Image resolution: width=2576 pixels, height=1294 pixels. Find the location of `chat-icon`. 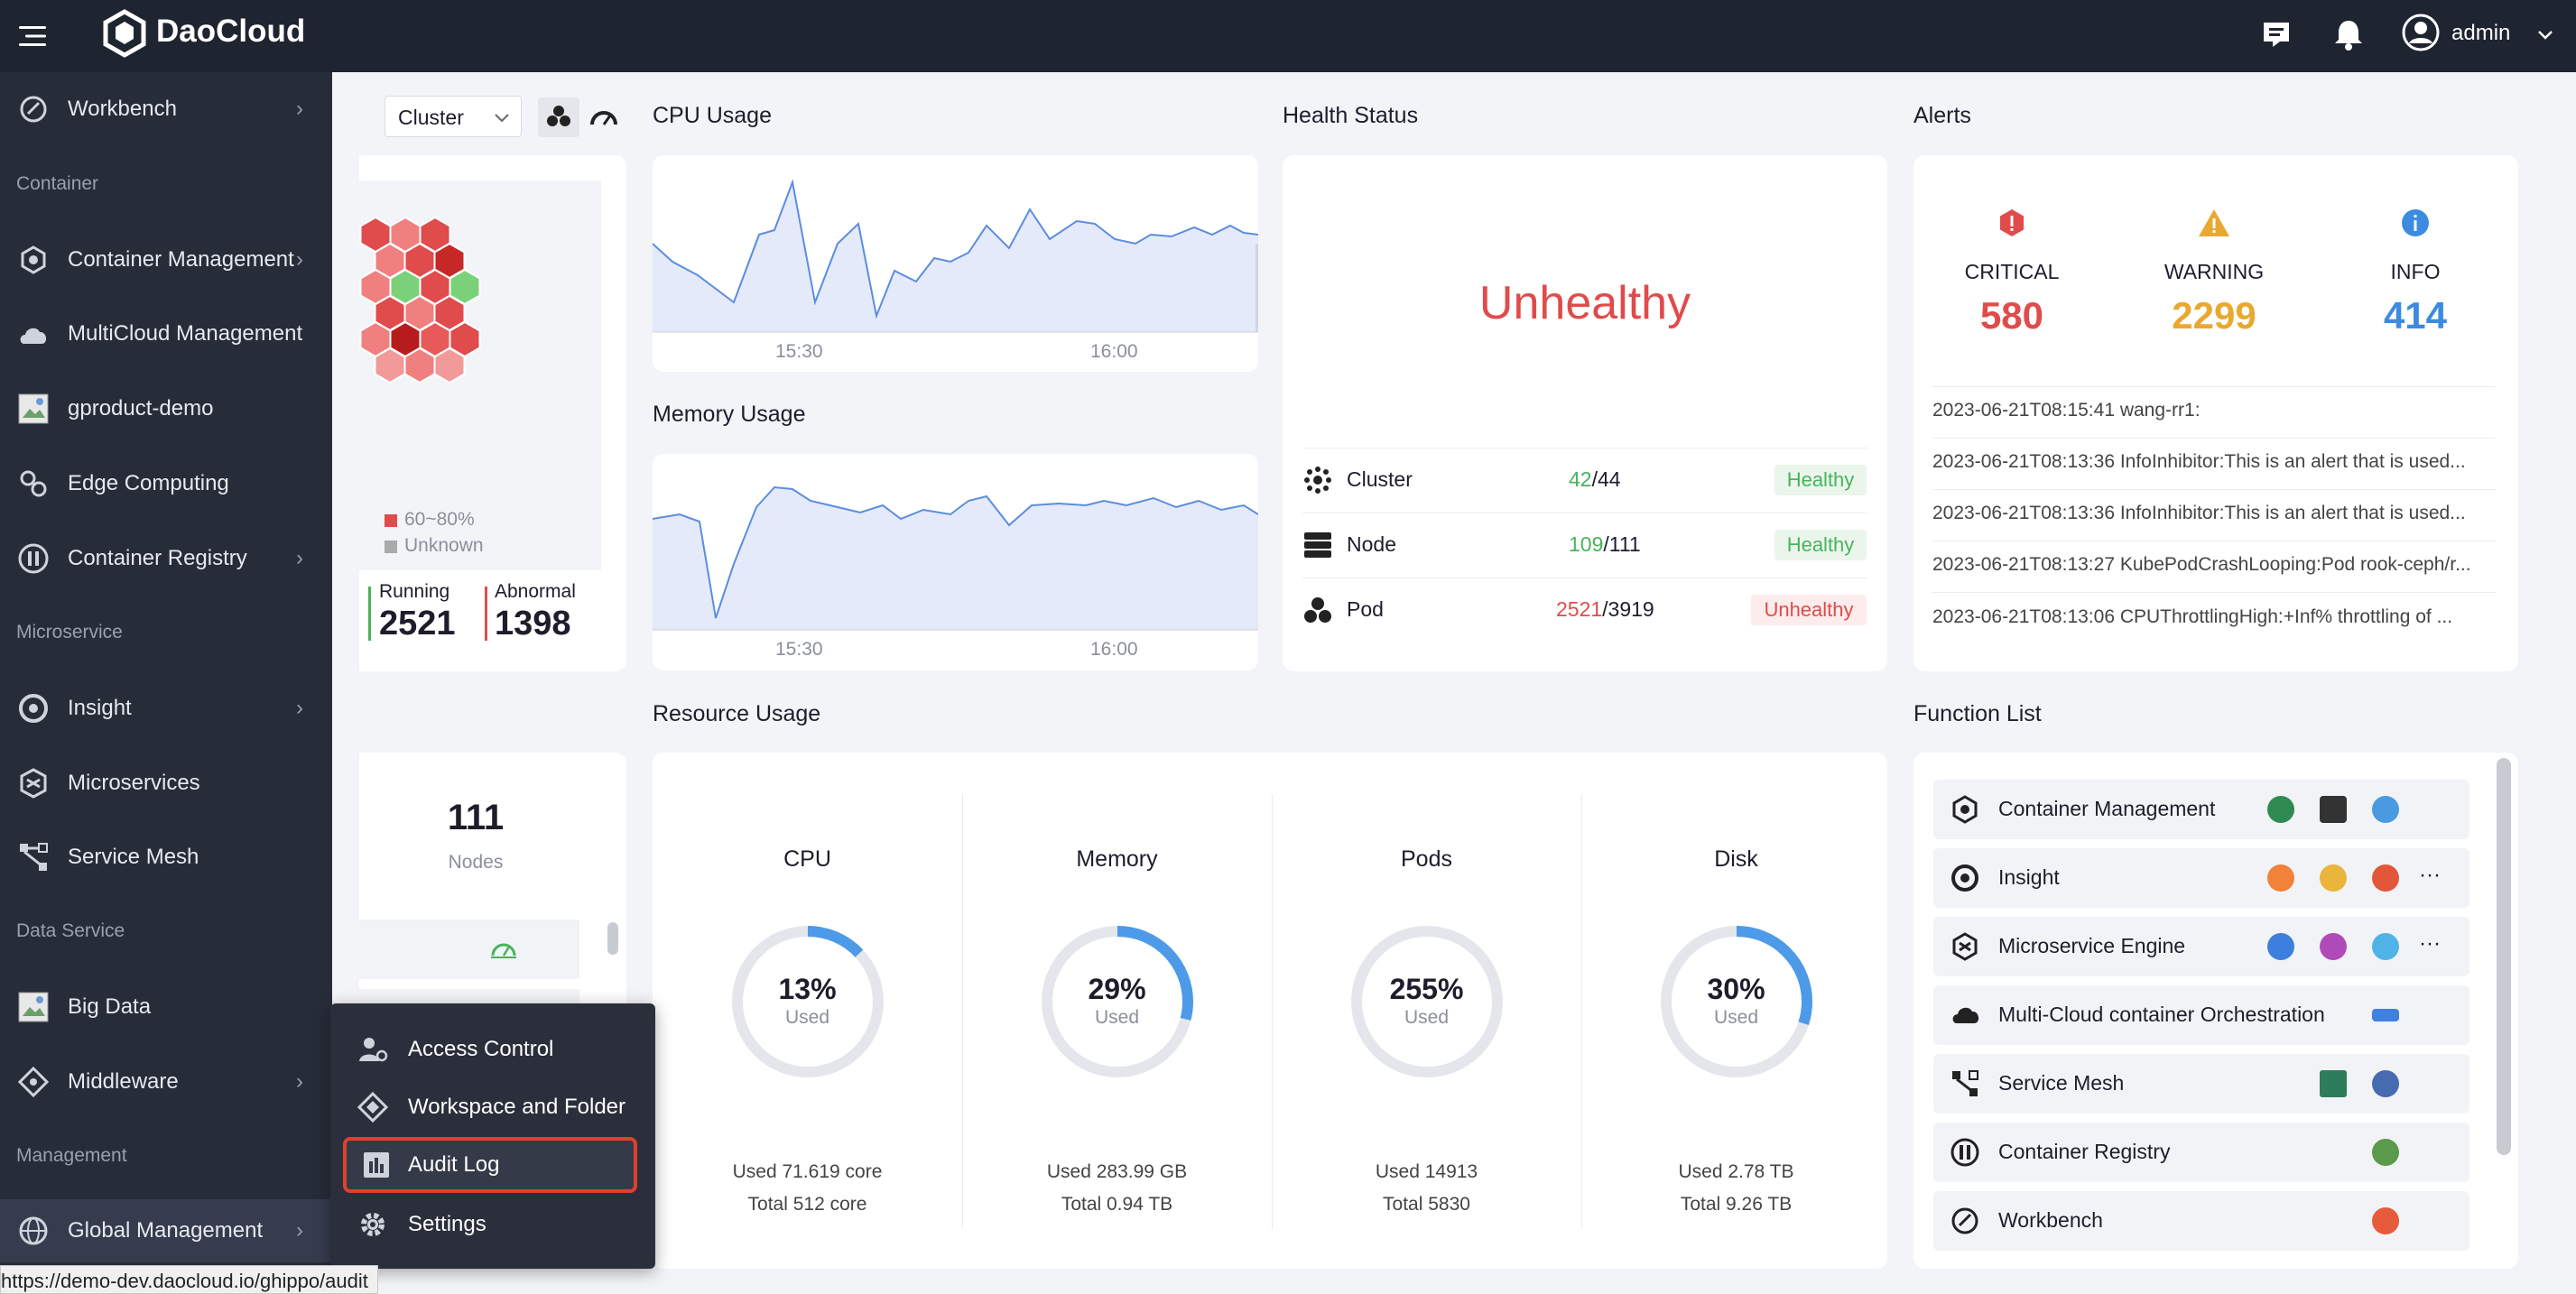

chat-icon is located at coordinates (2276, 34).